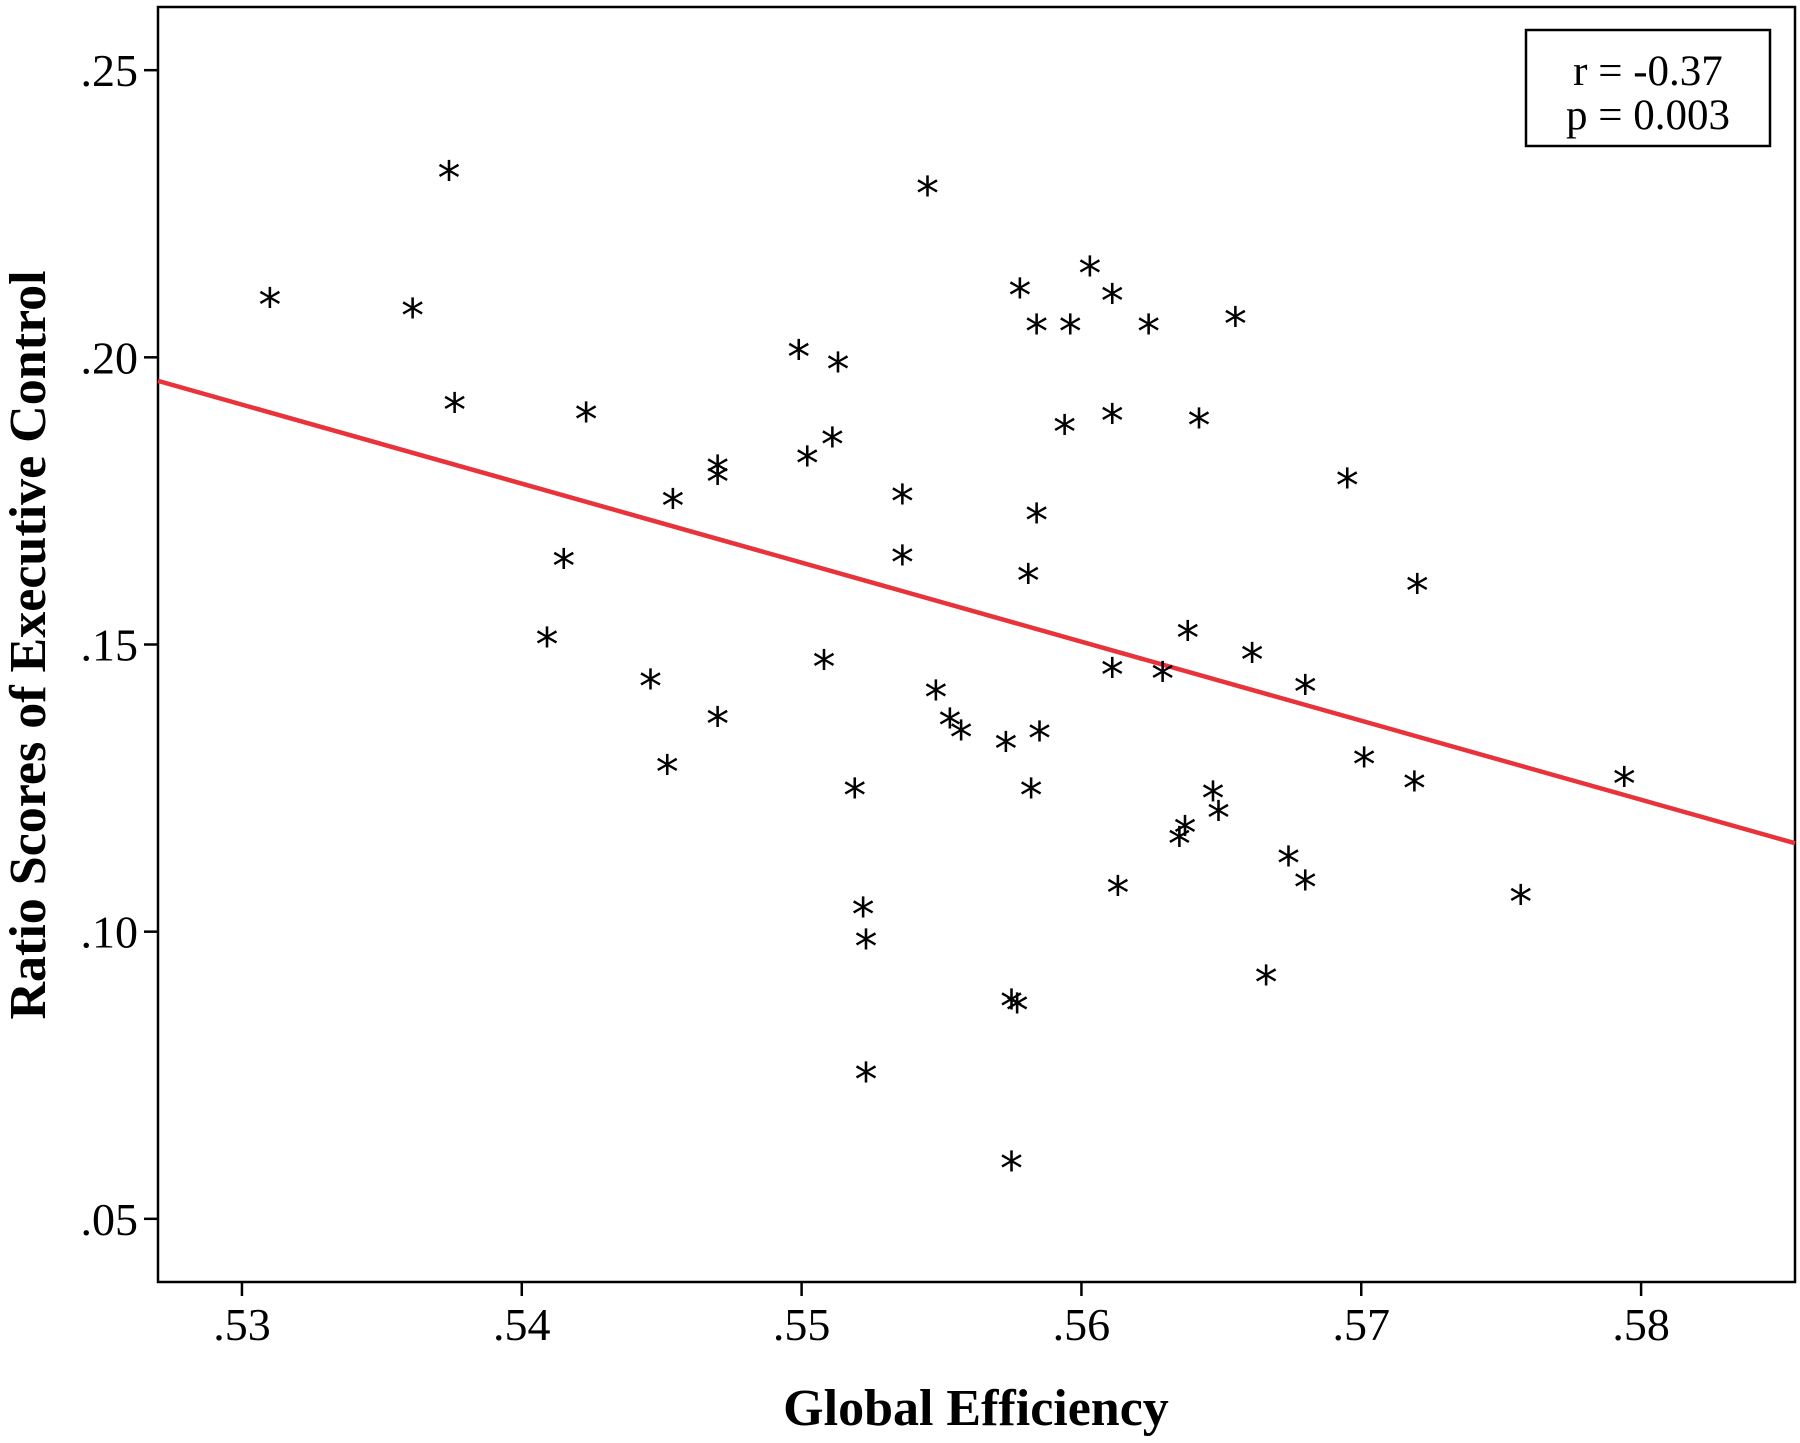 Image resolution: width=1800 pixels, height=1443 pixels. What do you see at coordinates (110, 1219) in the screenshot?
I see `y-tick-label: .05` at bounding box center [110, 1219].